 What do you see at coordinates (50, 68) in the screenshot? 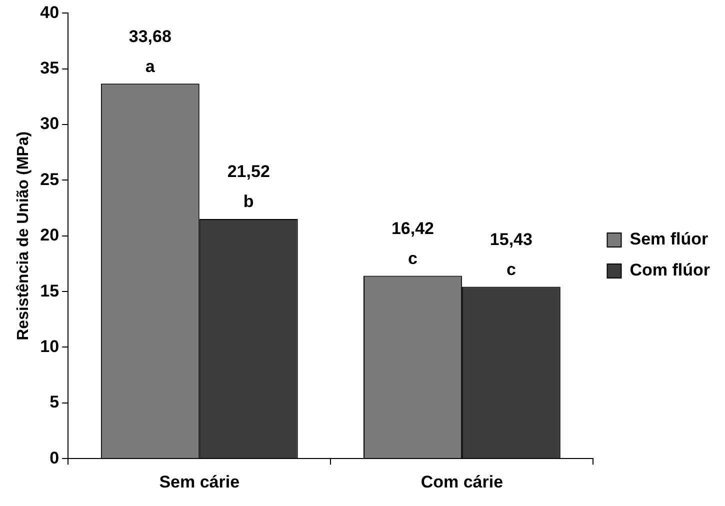
I see `y-tick-label: 35` at bounding box center [50, 68].